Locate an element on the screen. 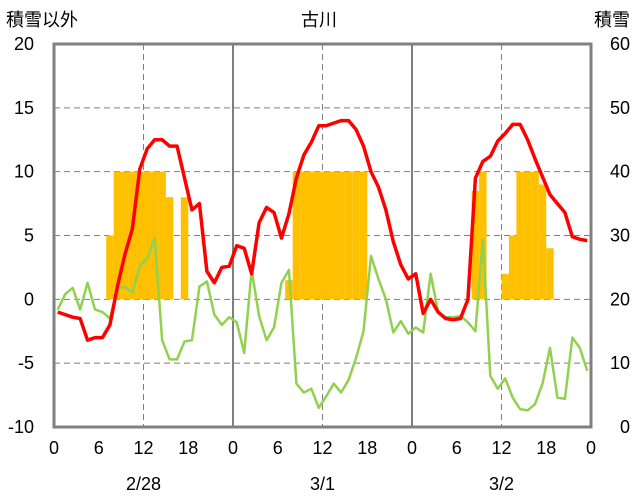 The height and width of the screenshot is (501, 636). day-label: 3/2 is located at coordinates (501, 484).